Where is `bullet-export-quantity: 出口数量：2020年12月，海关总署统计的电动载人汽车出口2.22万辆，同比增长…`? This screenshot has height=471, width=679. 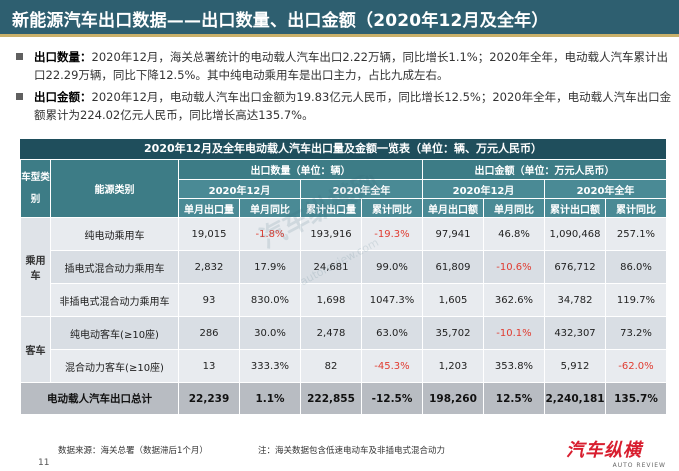 bullet-export-quantity: 出口数量：2020年12月，海关总署统计的电动载人汽车出口2.22万辆，同比增长… is located at coordinates (342, 66).